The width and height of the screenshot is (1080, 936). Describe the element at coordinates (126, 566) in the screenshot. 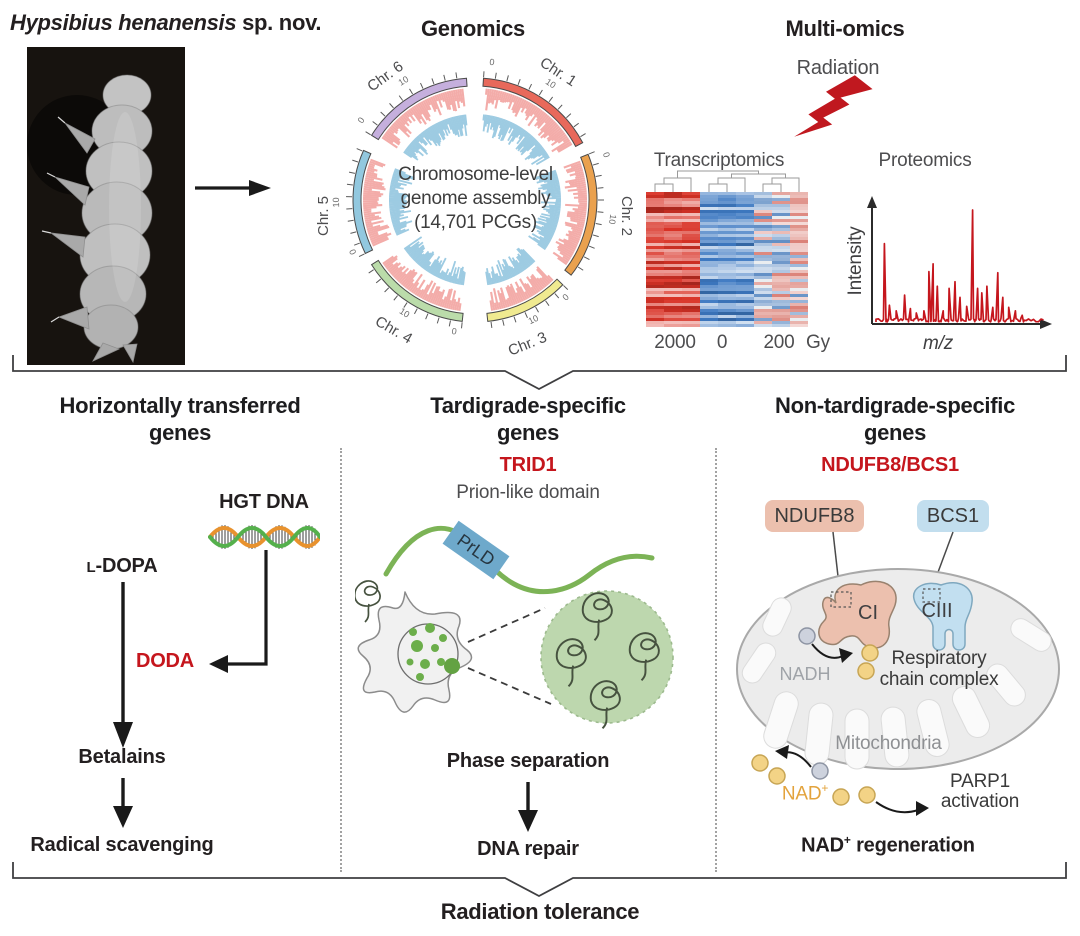

I see `ldopa-rest: -DOPA` at that location.